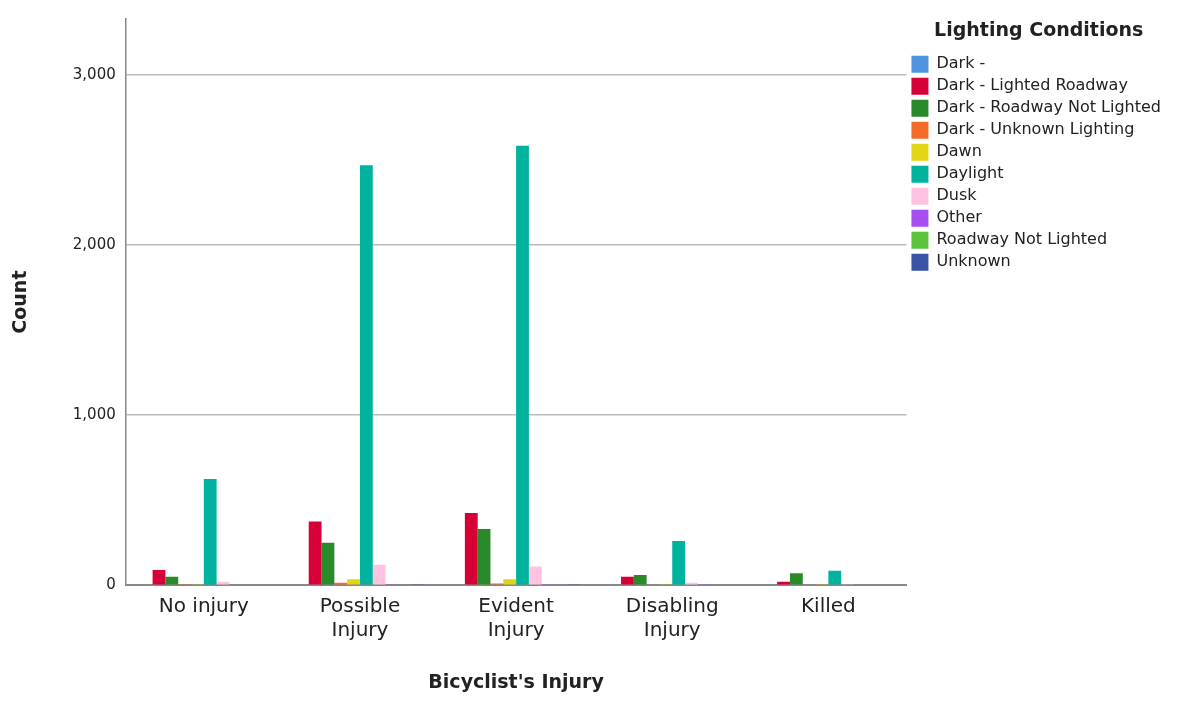 This screenshot has width=1181, height=704. What do you see at coordinates (111, 584) in the screenshot?
I see `y-tick-label: 0` at bounding box center [111, 584].